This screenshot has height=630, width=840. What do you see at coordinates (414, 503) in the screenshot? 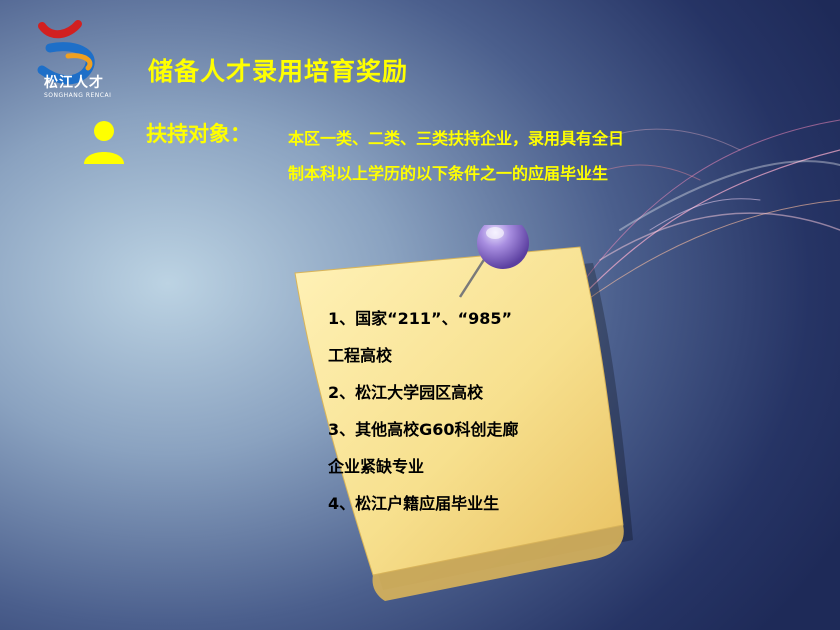
I see `list-item: 4、松江户籍应届毕业生` at bounding box center [414, 503].